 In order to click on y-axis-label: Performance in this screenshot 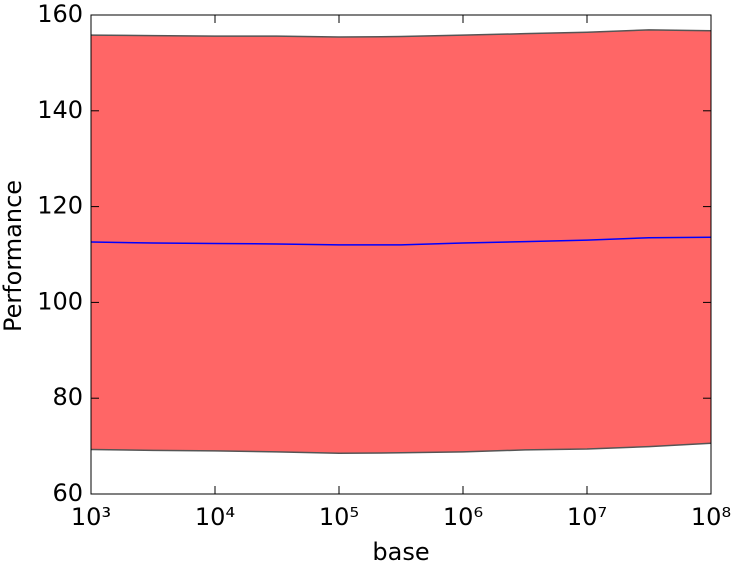, I will do `click(13, 256)`.